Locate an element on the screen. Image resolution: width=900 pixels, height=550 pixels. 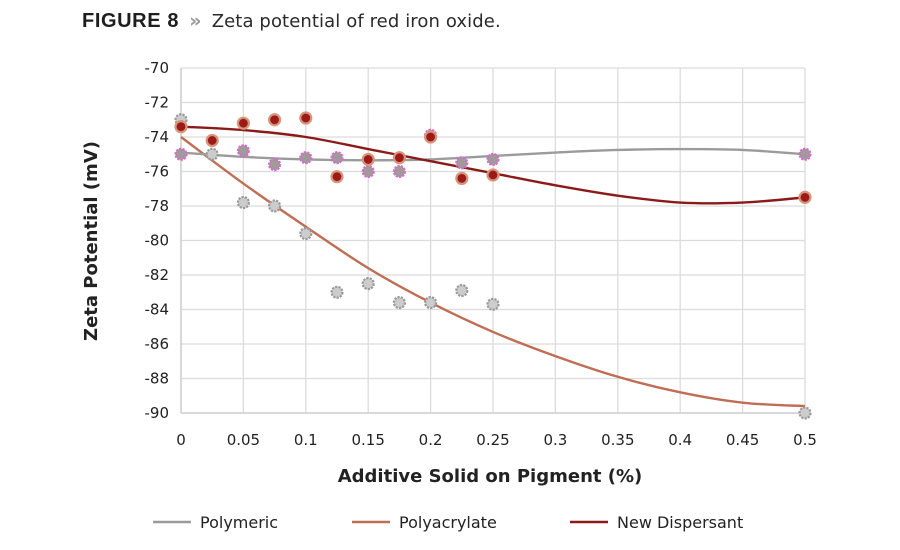
y-tick-label: -84 is located at coordinates (157, 310).